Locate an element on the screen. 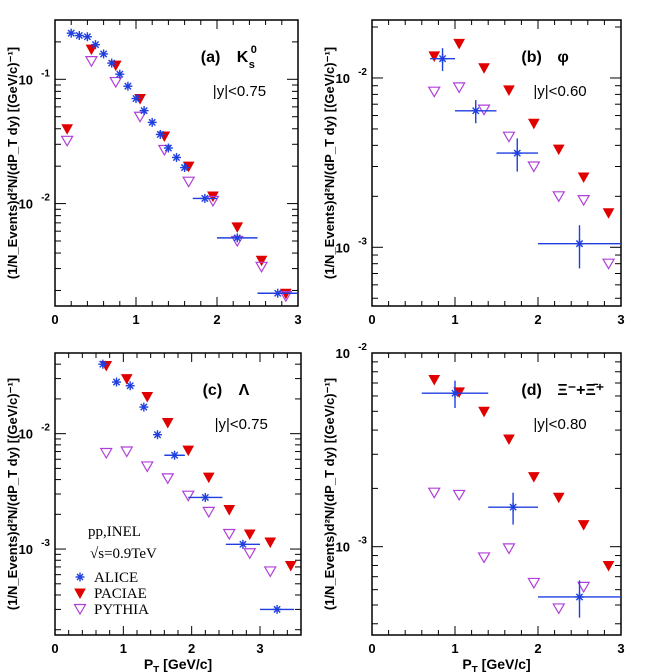  x-tick-label: 1 is located at coordinates (454, 319).